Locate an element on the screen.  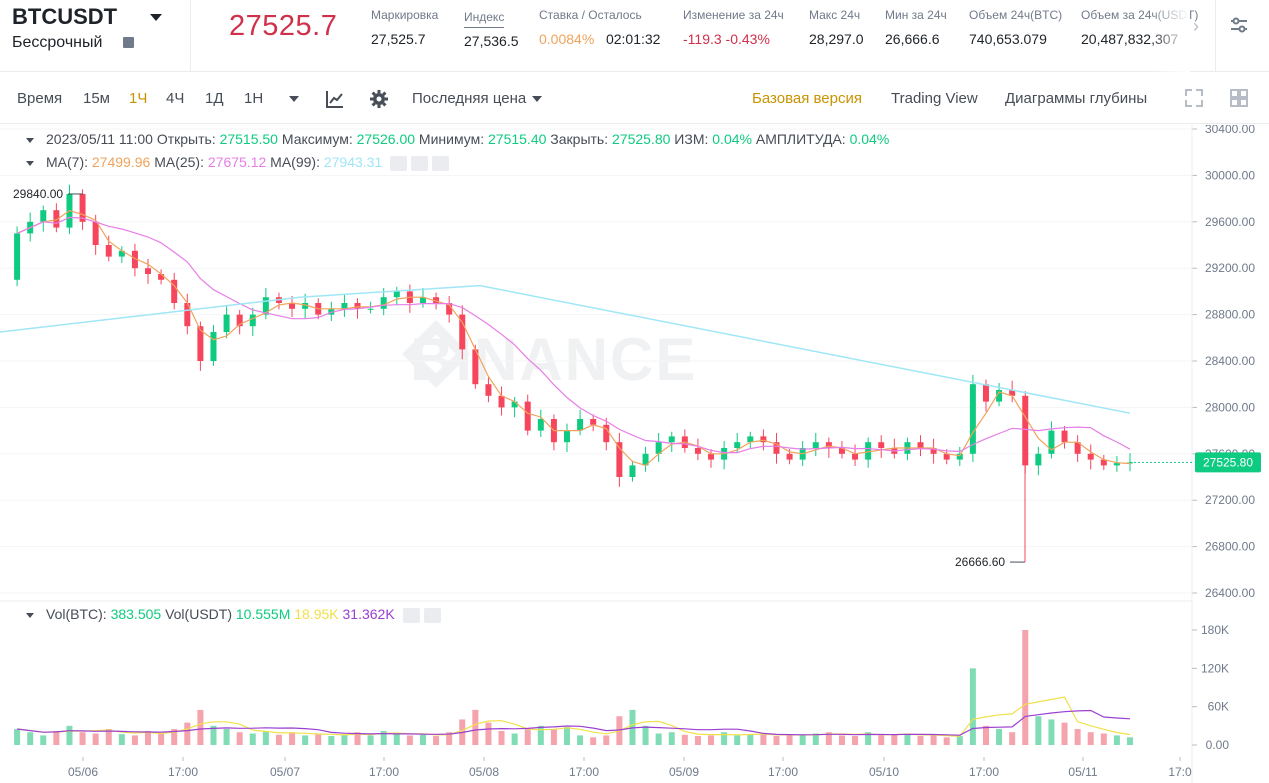
chevron-down-icon is located at coordinates (537, 99).